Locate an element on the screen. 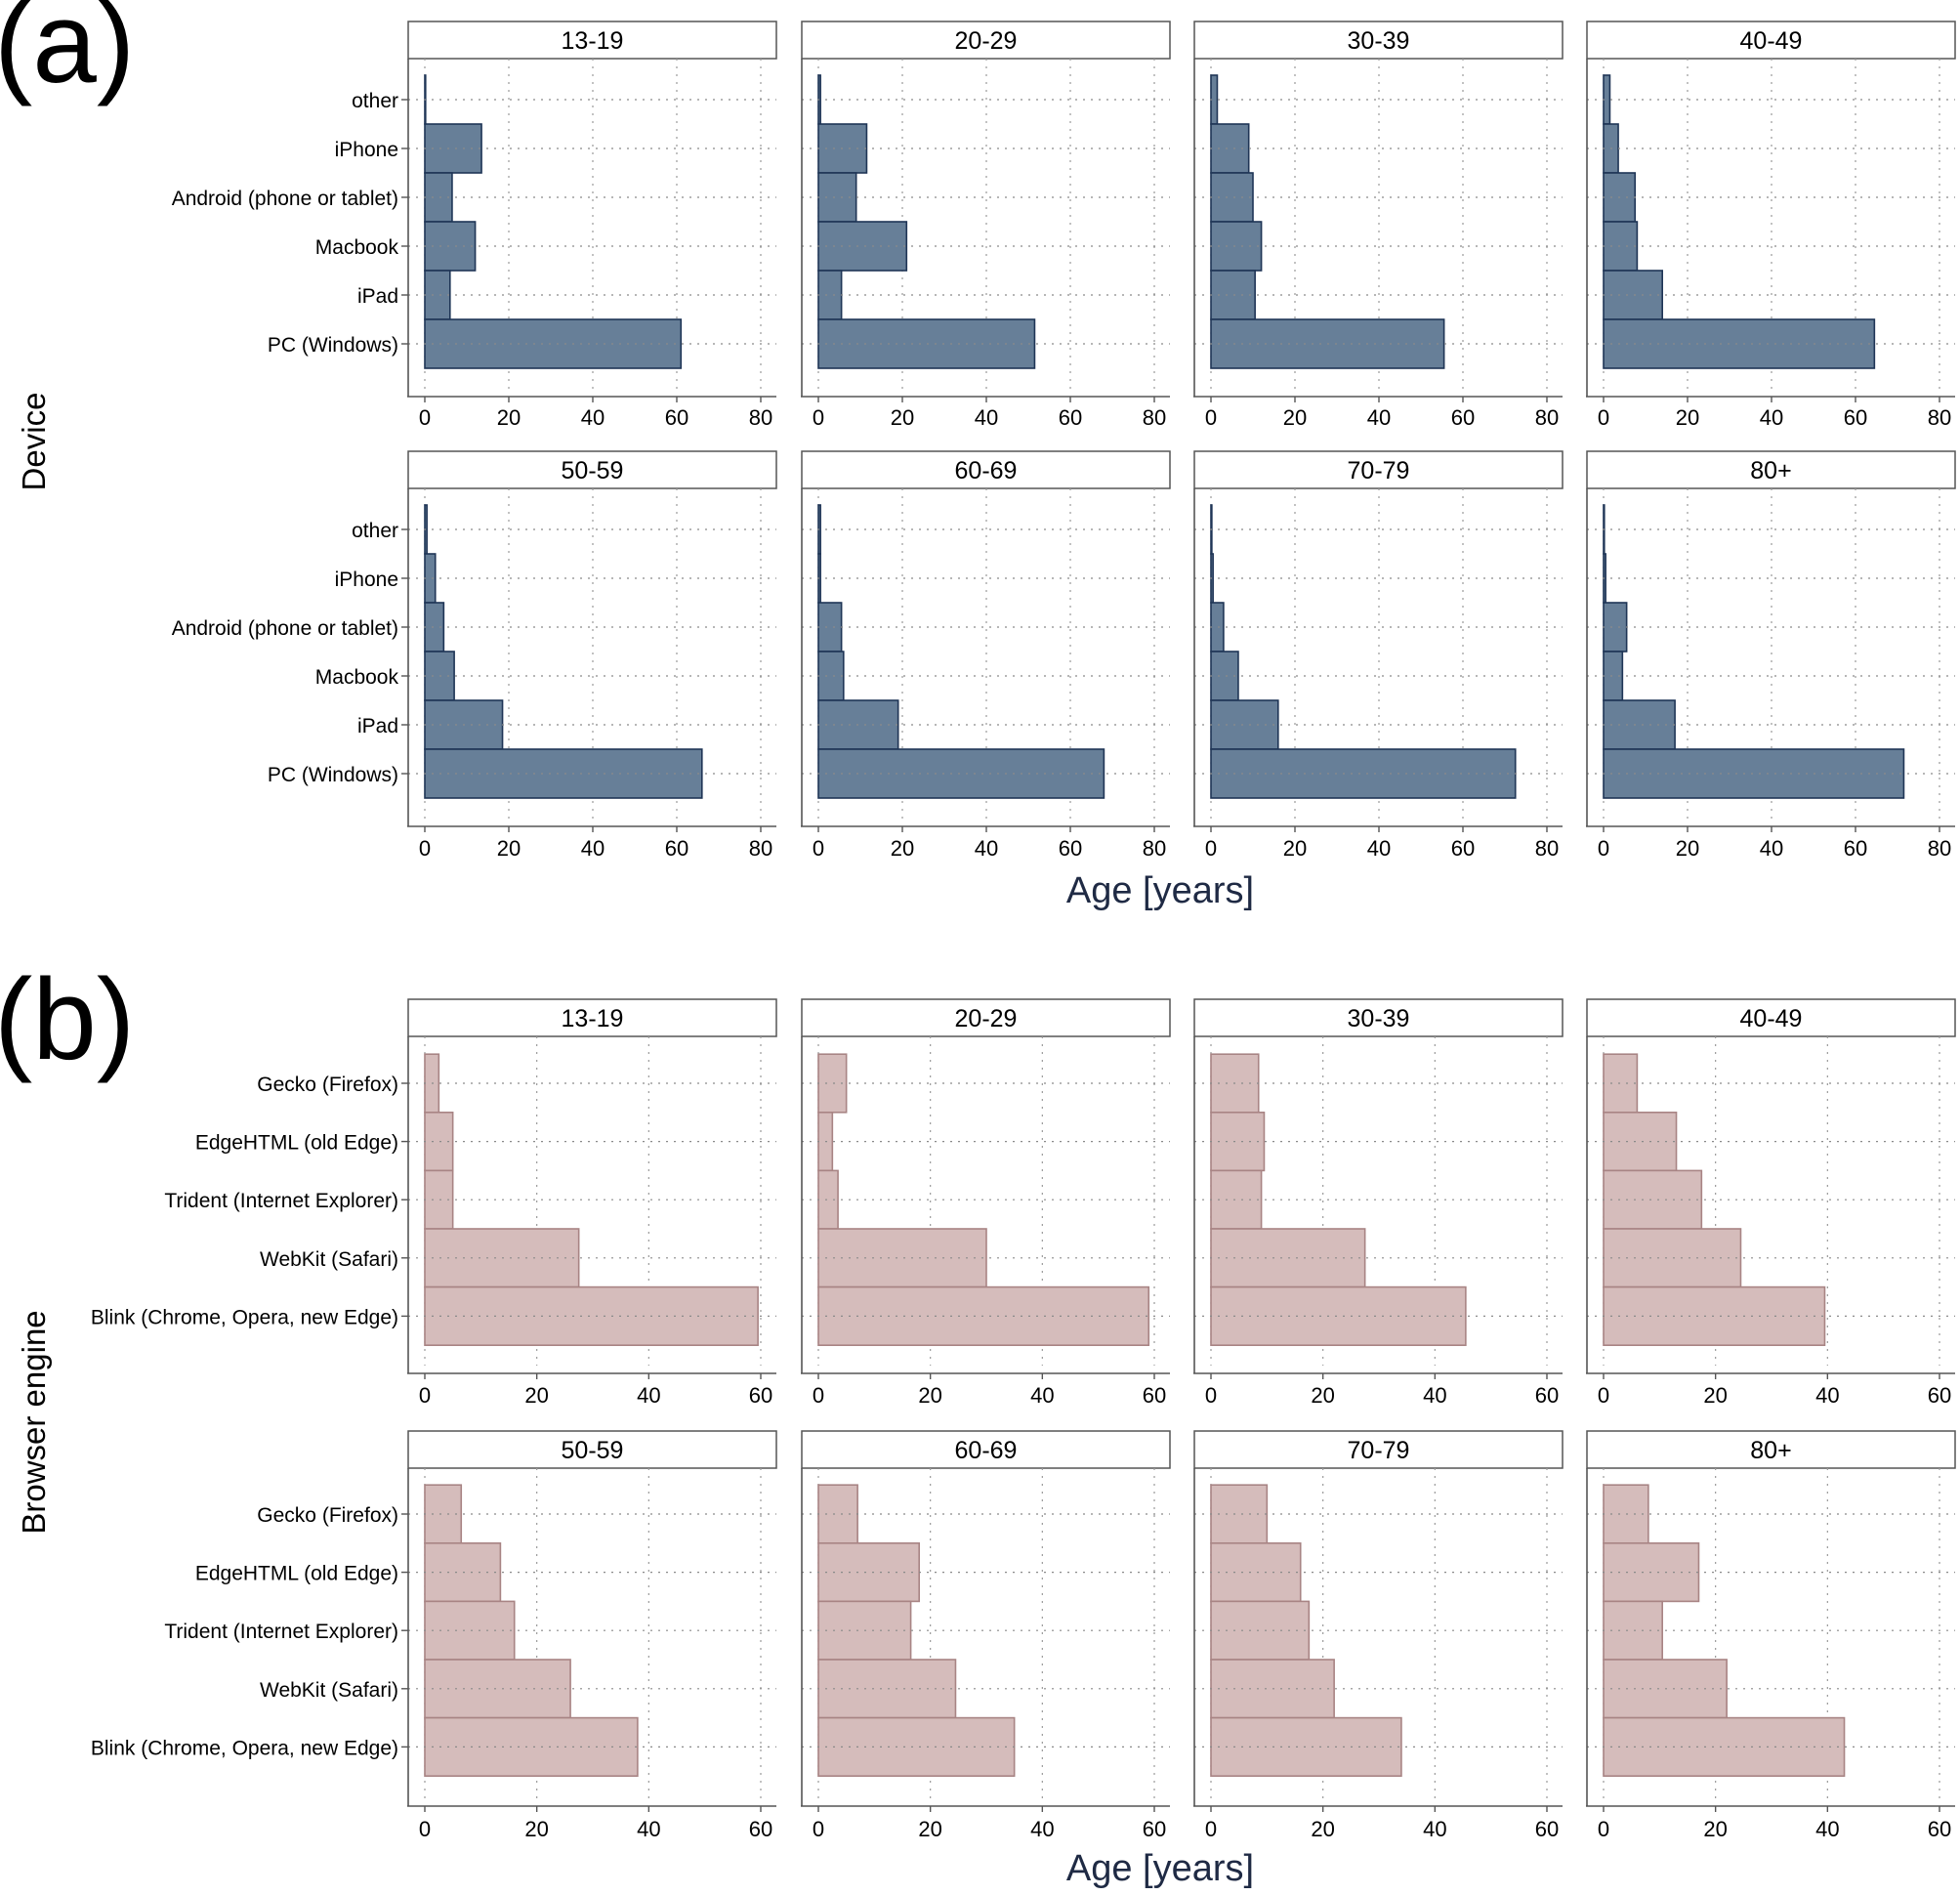  browser-facet-80+: 80+ 0 20 40 60 is located at coordinates (1771, 1635).